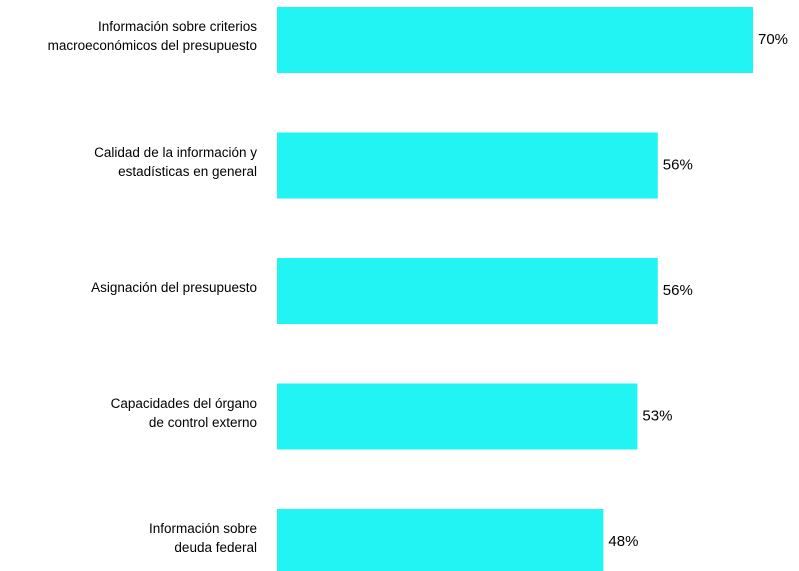 This screenshot has width=799, height=571. Describe the element at coordinates (657, 415) in the screenshot. I see `value-label: 53%` at that location.